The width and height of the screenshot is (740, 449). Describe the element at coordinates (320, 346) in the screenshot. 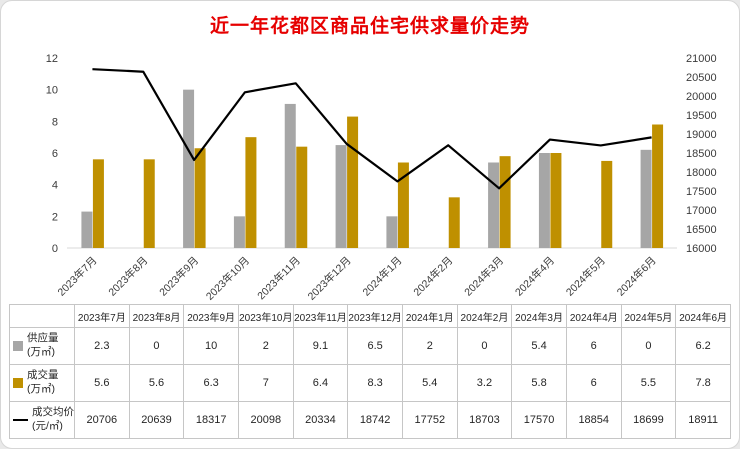

I see `value-cell: 9.1` at that location.